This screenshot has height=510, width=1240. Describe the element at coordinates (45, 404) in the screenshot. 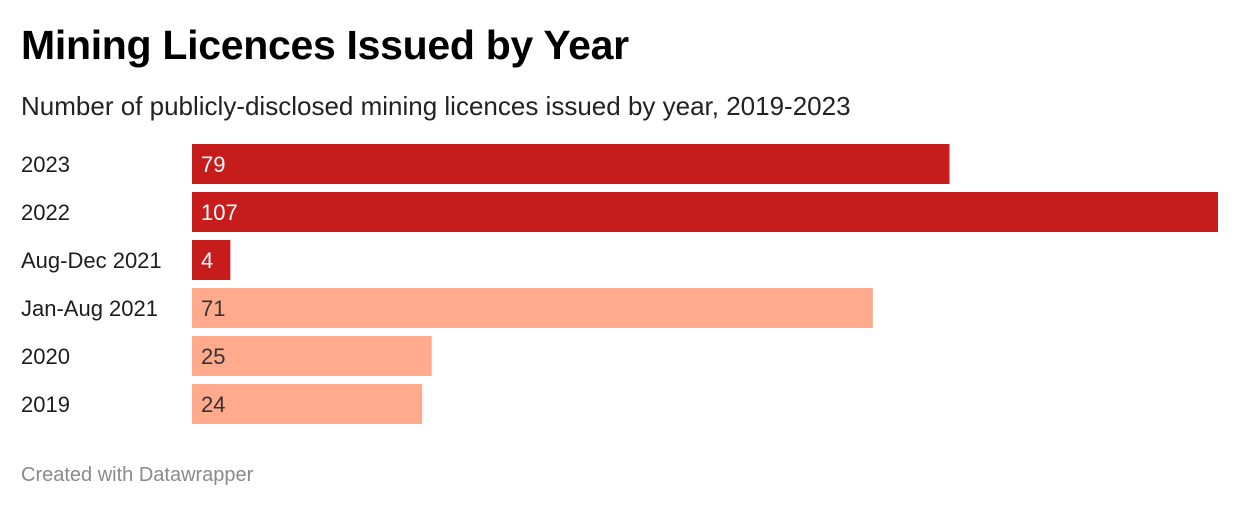

I see `category-label: 2019` at that location.